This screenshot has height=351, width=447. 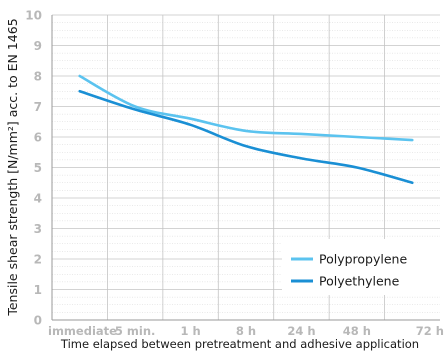 What do you see at coordinates (38, 199) in the screenshot?
I see `y-tick-label: 4` at bounding box center [38, 199].